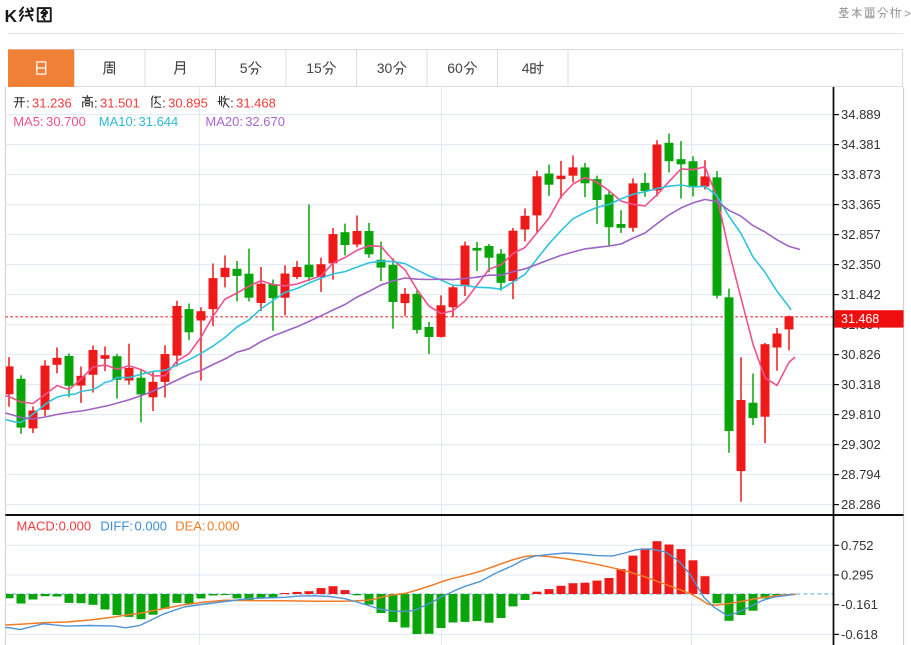 The width and height of the screenshot is (911, 645). Describe the element at coordinates (861, 144) in the screenshot. I see `svg-text: 34.381` at that location.